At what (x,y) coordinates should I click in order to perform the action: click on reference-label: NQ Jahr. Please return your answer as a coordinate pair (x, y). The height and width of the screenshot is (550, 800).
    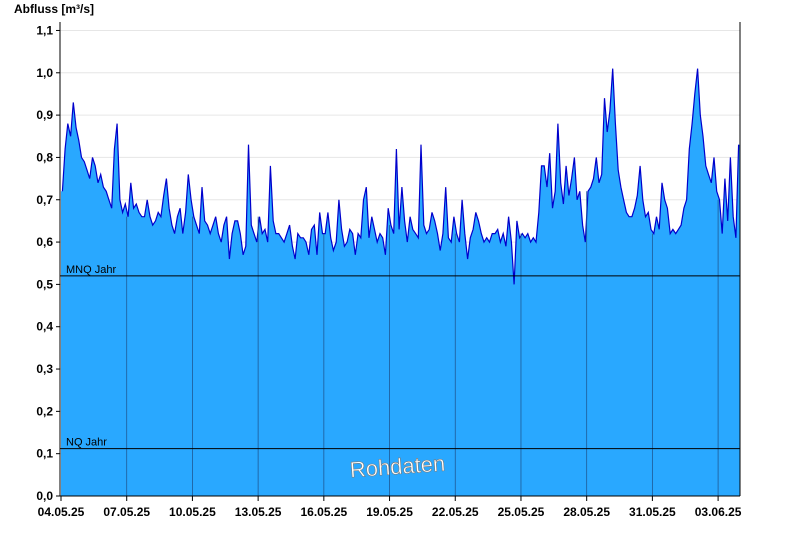
    Looking at the image, I should click on (86, 443).